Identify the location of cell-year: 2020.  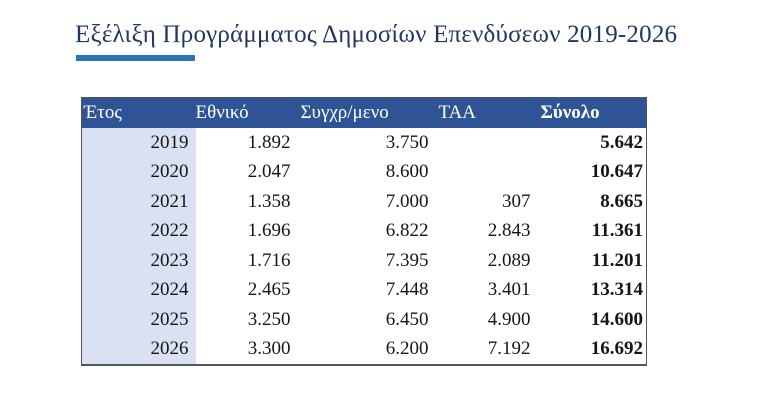
(138, 172).